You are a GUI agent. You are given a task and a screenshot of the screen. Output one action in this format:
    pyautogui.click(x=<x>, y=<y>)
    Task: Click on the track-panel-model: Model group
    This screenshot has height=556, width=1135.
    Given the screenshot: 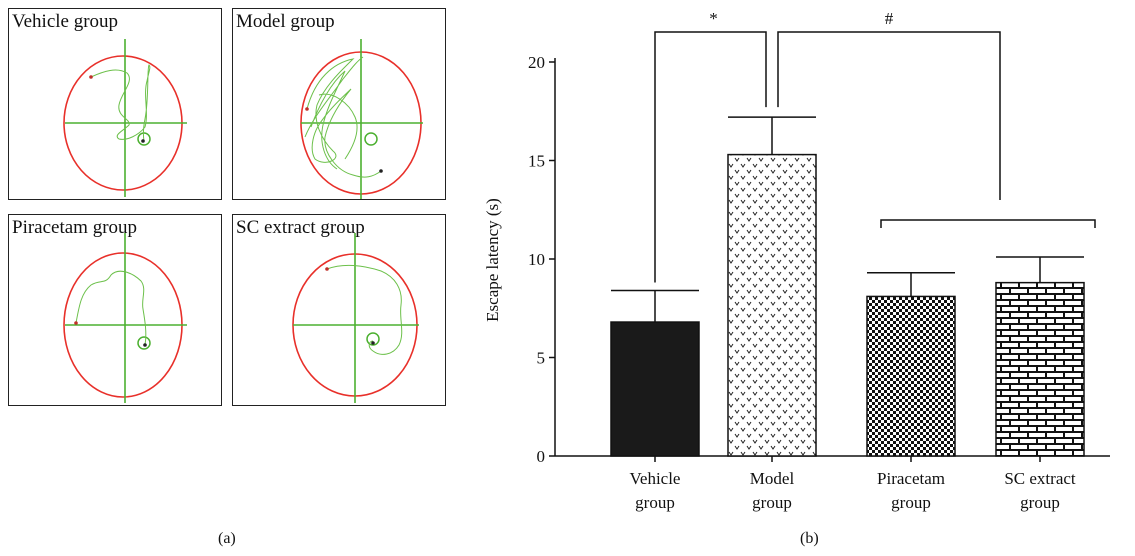 What is the action you would take?
    pyautogui.click(x=339, y=104)
    